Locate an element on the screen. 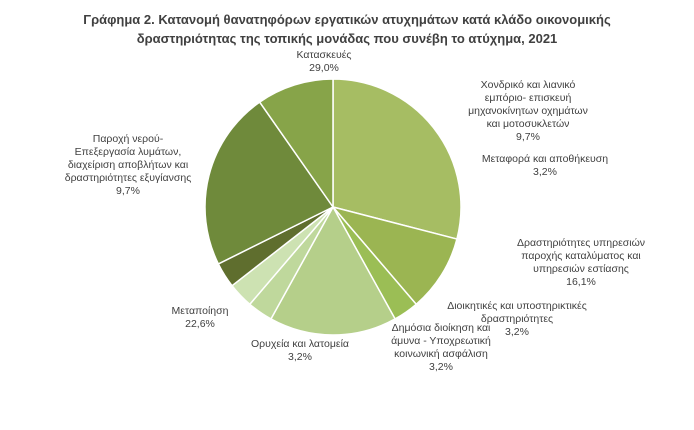 The width and height of the screenshot is (694, 430). label-mining-quarrying: Ορυχεία και λατομεία 3,2% is located at coordinates (300, 351).